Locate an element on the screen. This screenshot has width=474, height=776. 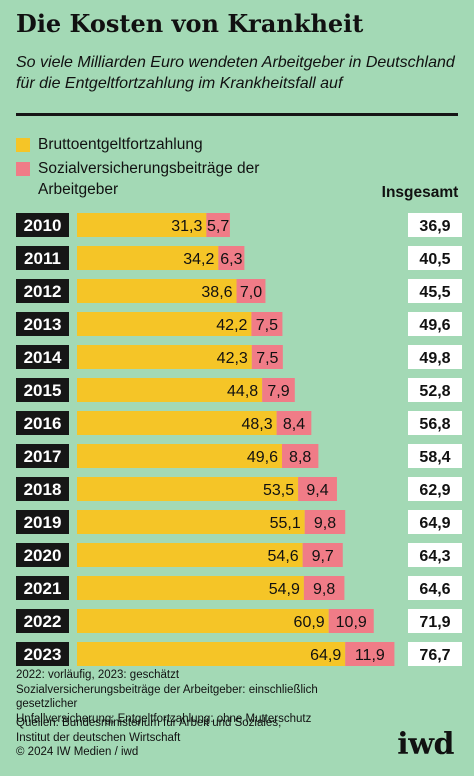
total-label: 45,5 is located at coordinates (434, 292).